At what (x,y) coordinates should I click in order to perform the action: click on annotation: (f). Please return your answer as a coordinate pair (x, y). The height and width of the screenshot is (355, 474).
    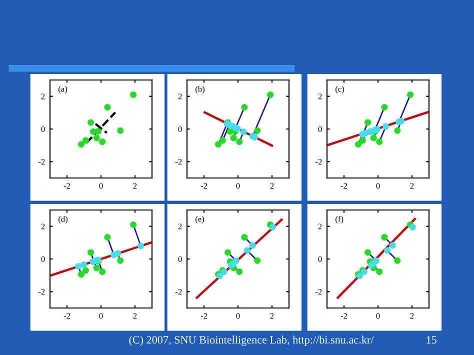
    Looking at the image, I should click on (340, 220).